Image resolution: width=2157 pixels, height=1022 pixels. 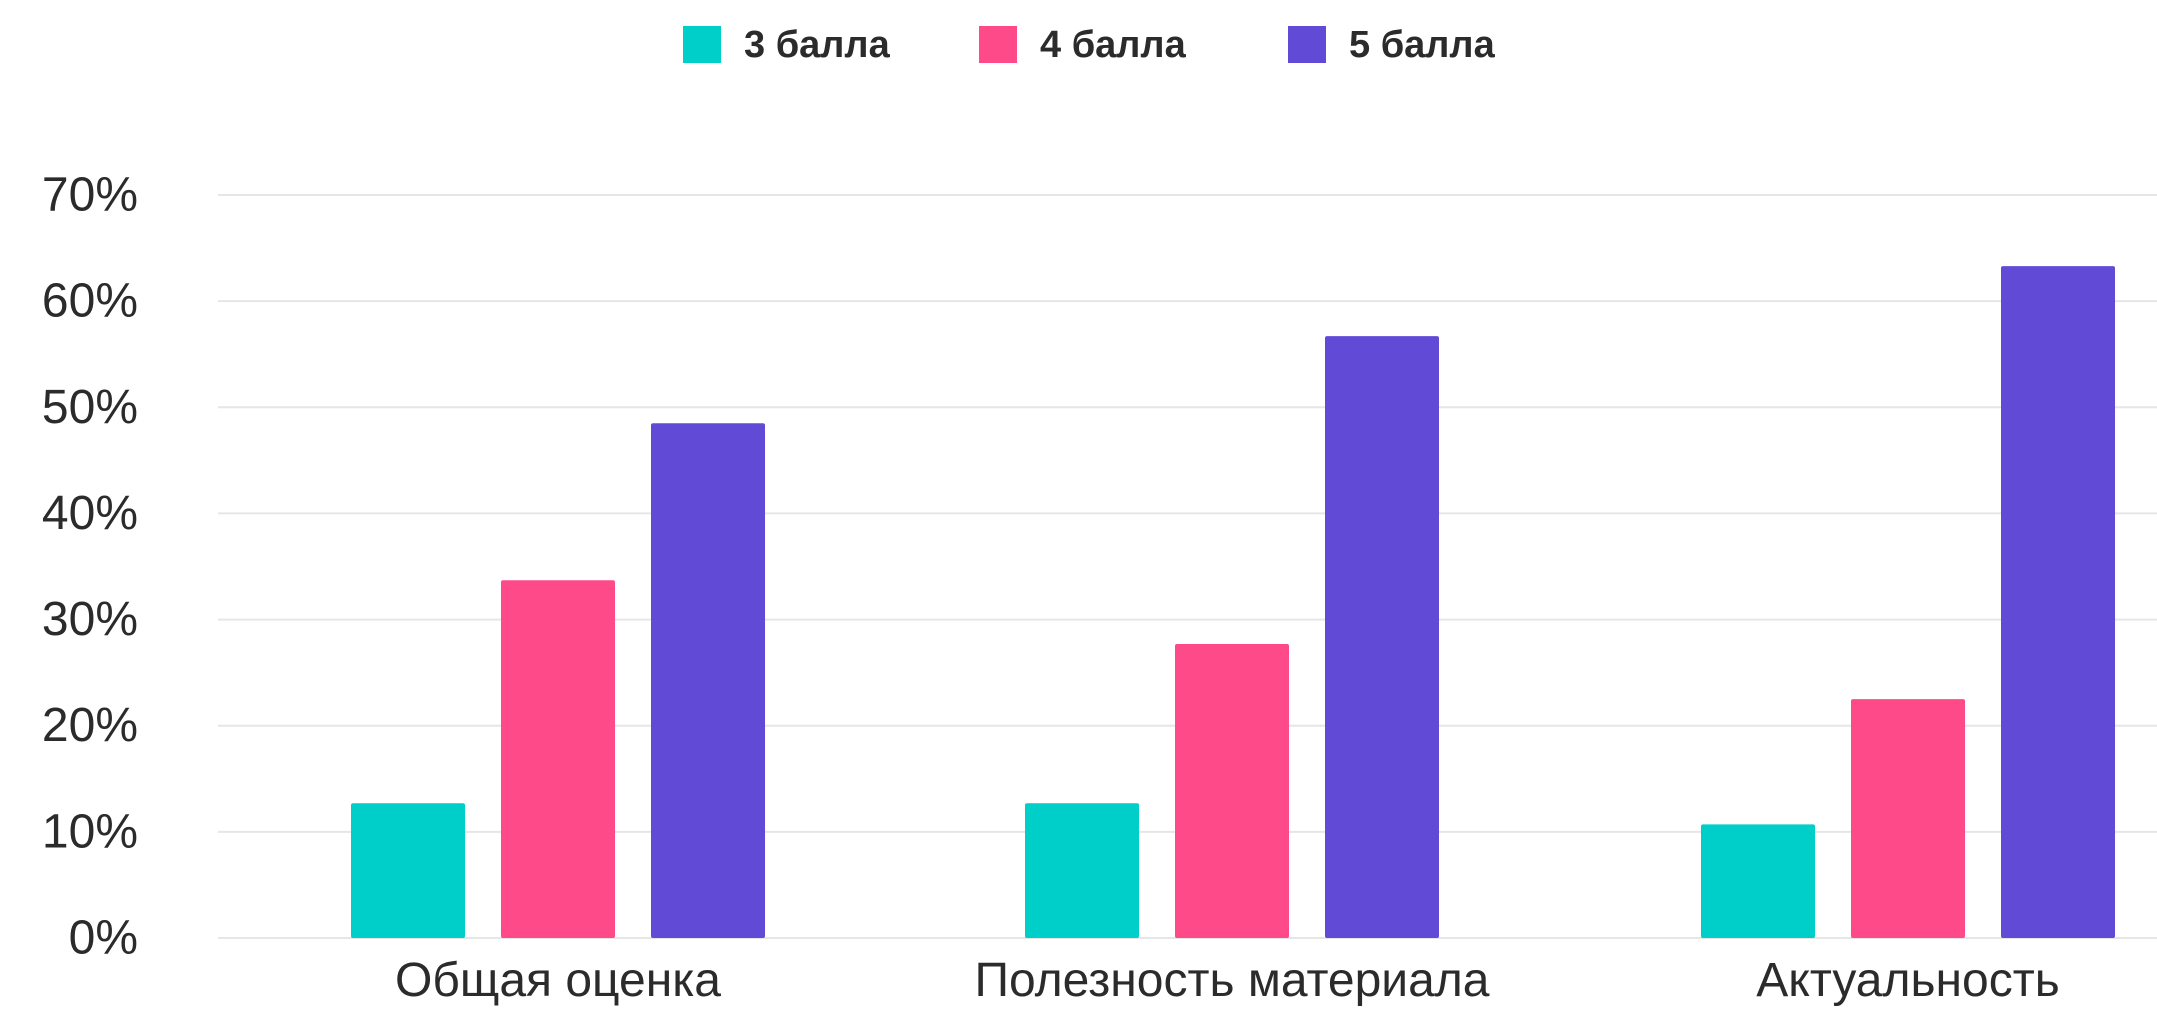 What do you see at coordinates (1907, 980) in the screenshot?
I see `category-label: Актуальность` at bounding box center [1907, 980].